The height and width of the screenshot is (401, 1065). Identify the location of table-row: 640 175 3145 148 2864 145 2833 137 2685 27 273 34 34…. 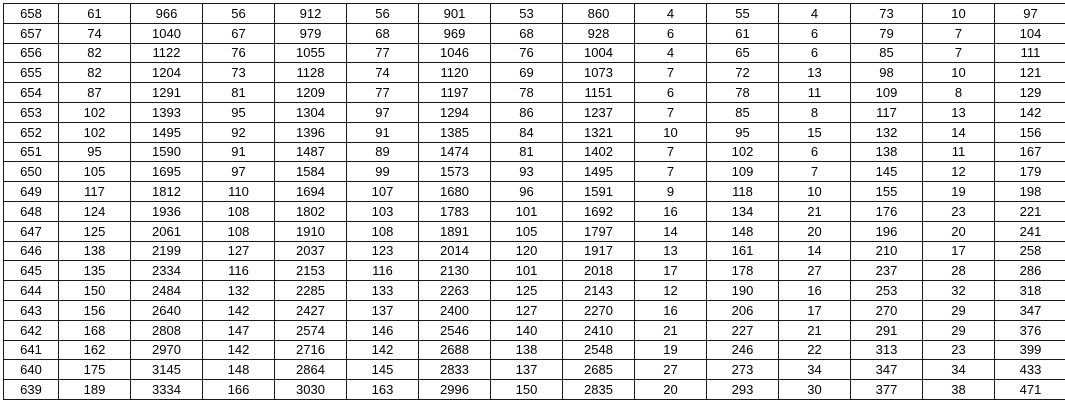
(534, 370).